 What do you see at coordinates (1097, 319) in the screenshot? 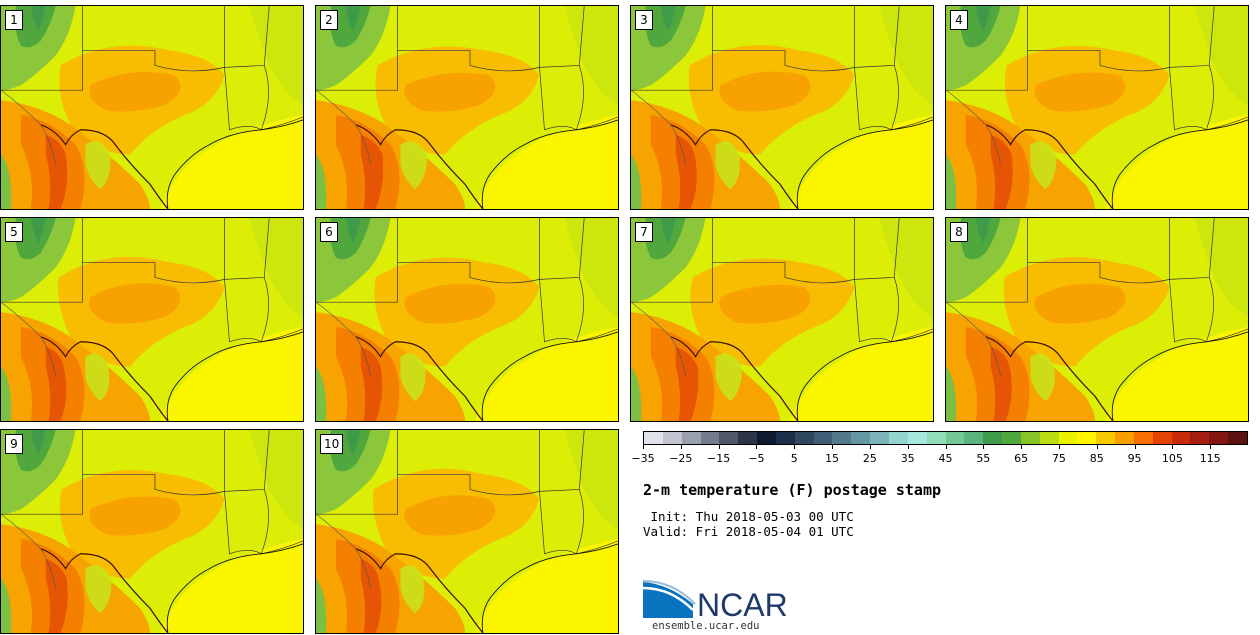
I see `member-panel-8: 8` at bounding box center [1097, 319].